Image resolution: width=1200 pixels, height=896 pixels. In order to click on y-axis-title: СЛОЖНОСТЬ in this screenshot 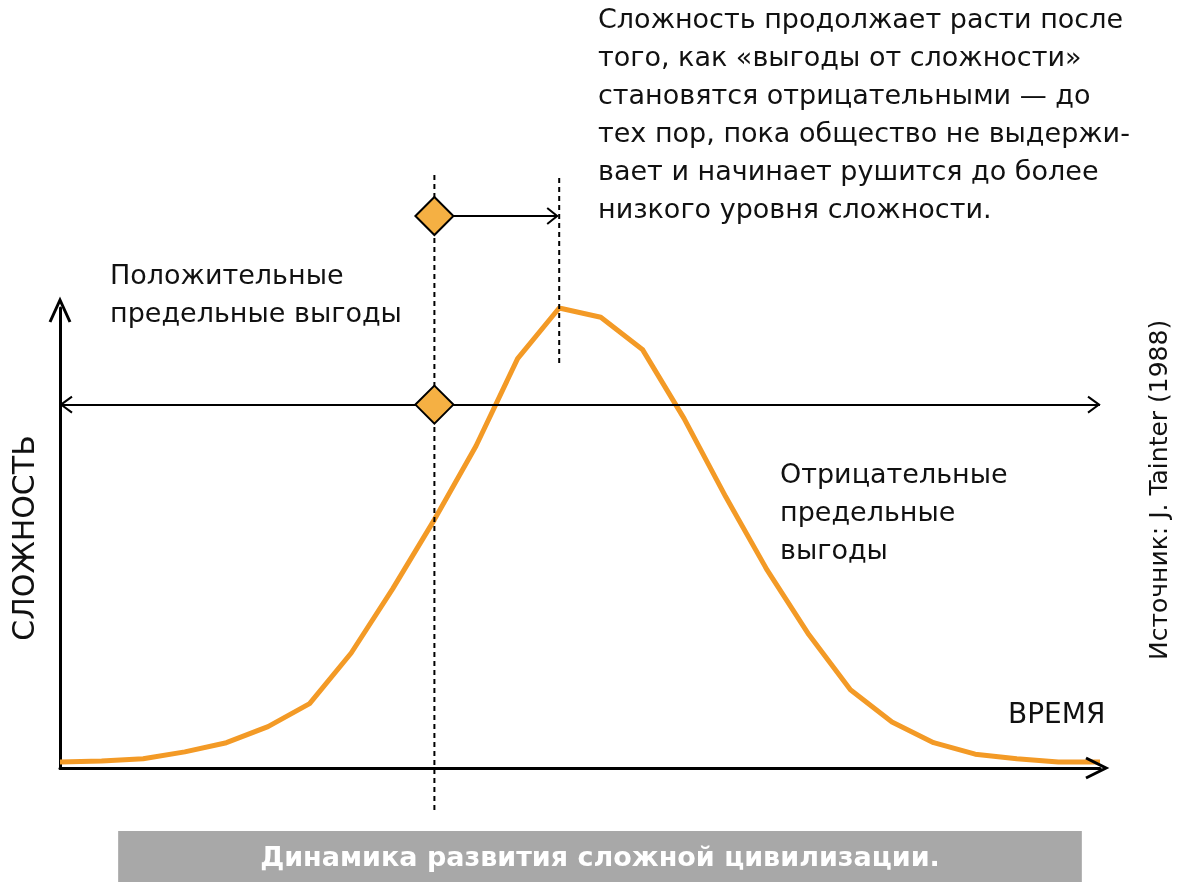, I will do `click(23, 538)`.